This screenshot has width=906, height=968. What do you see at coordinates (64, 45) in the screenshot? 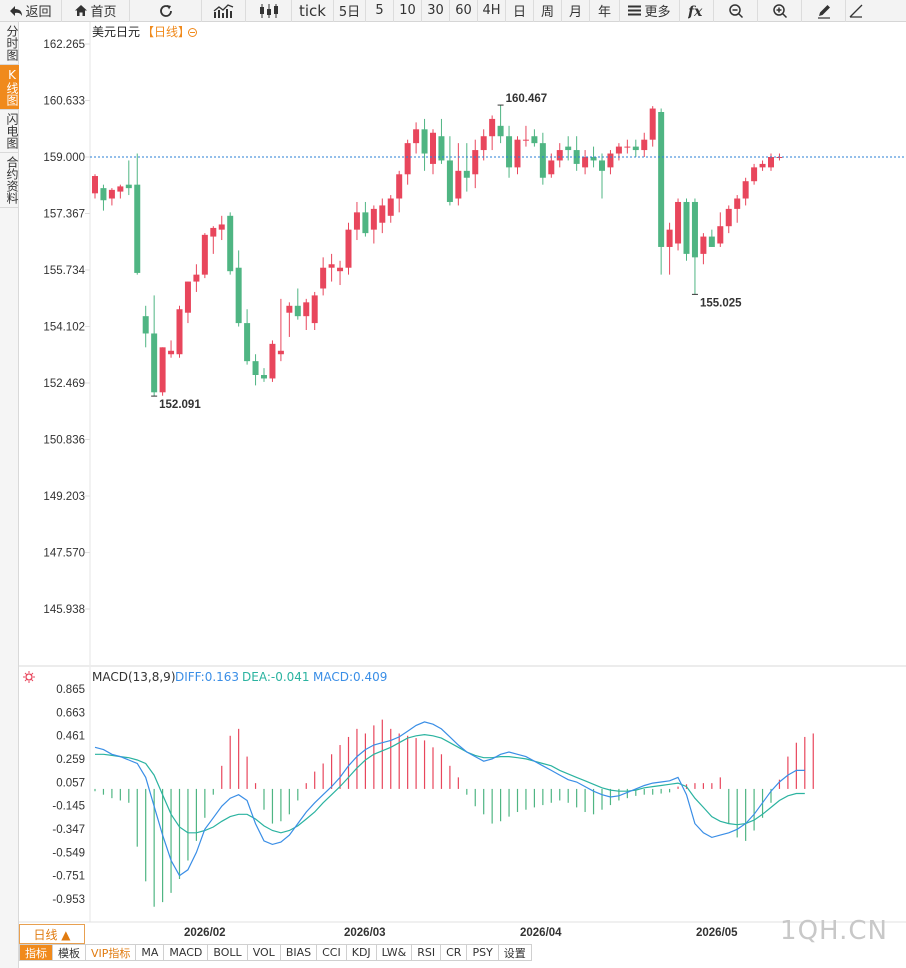
I see `price-tick-label: 162.265` at bounding box center [64, 45].